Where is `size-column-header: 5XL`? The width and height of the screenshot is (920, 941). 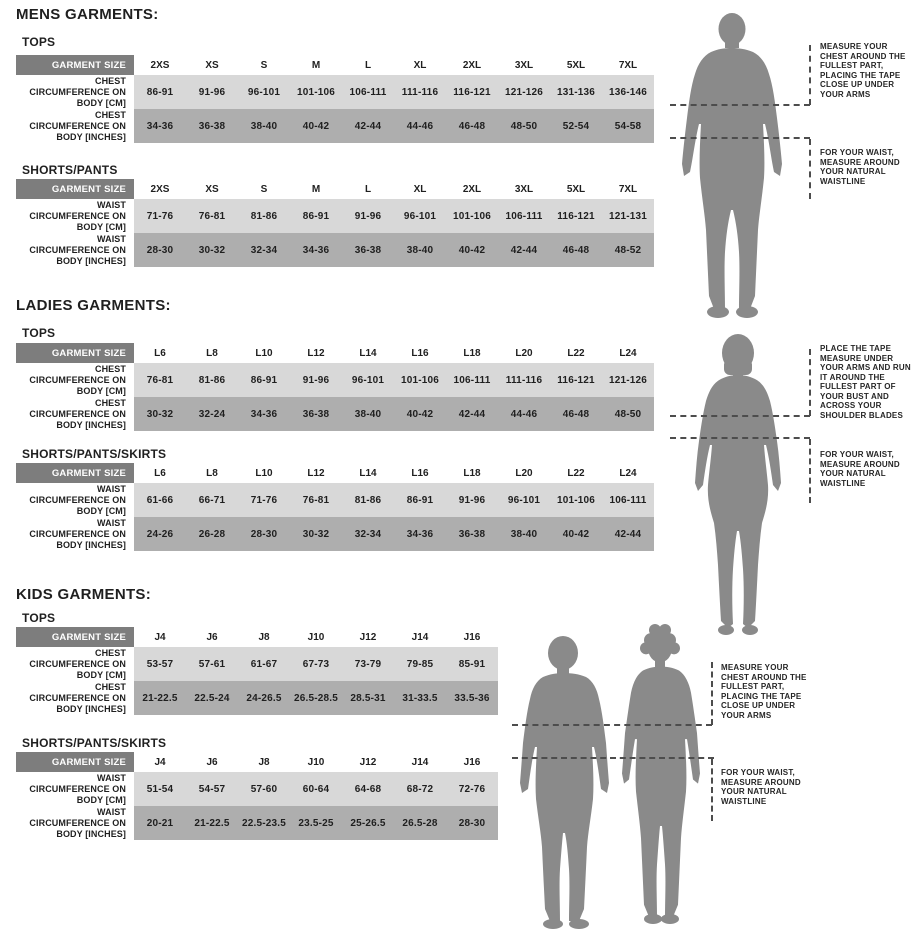 size-column-header: 5XL is located at coordinates (576, 65).